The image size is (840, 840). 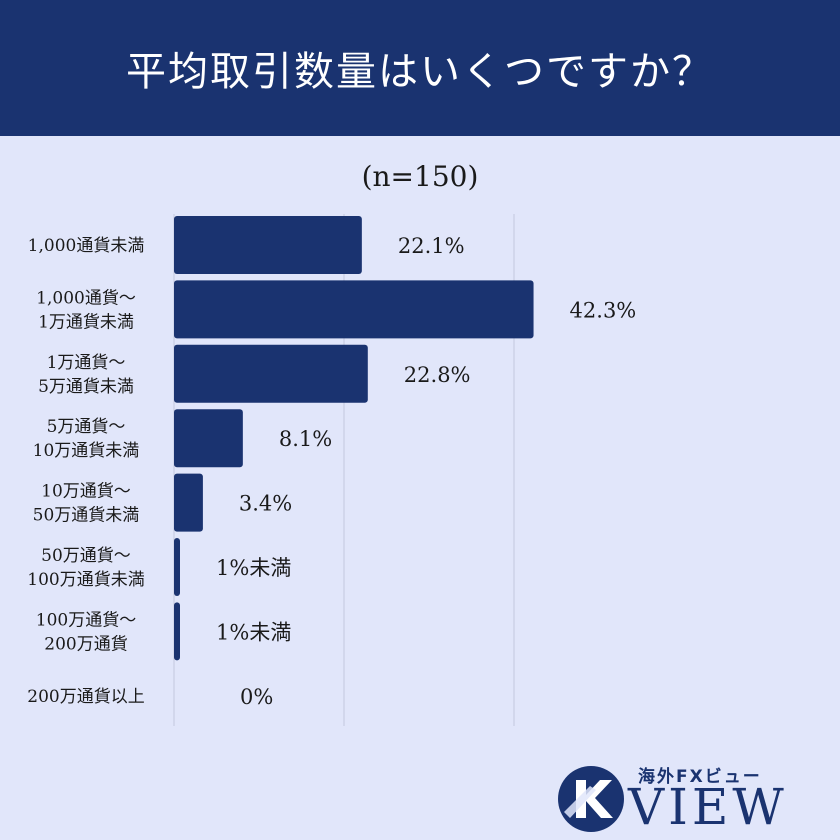 What do you see at coordinates (86, 632) in the screenshot?
I see `category-label: 100万通貨〜 200万通貨` at bounding box center [86, 632].